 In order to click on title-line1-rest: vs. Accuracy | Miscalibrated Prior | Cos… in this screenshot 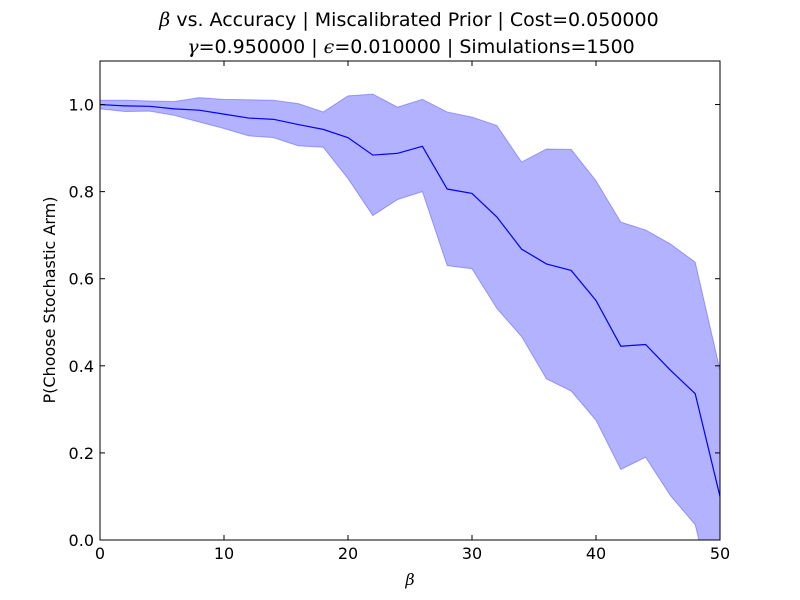, I will do `click(414, 20)`.